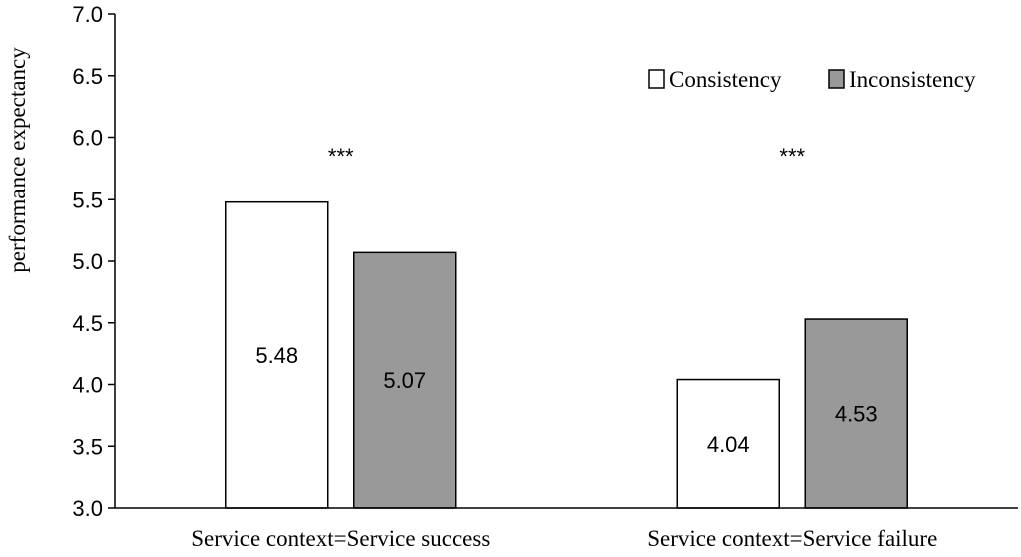 Image resolution: width=1021 pixels, height=557 pixels. What do you see at coordinates (87, 323) in the screenshot?
I see `y-tick-label: 4.5` at bounding box center [87, 323].